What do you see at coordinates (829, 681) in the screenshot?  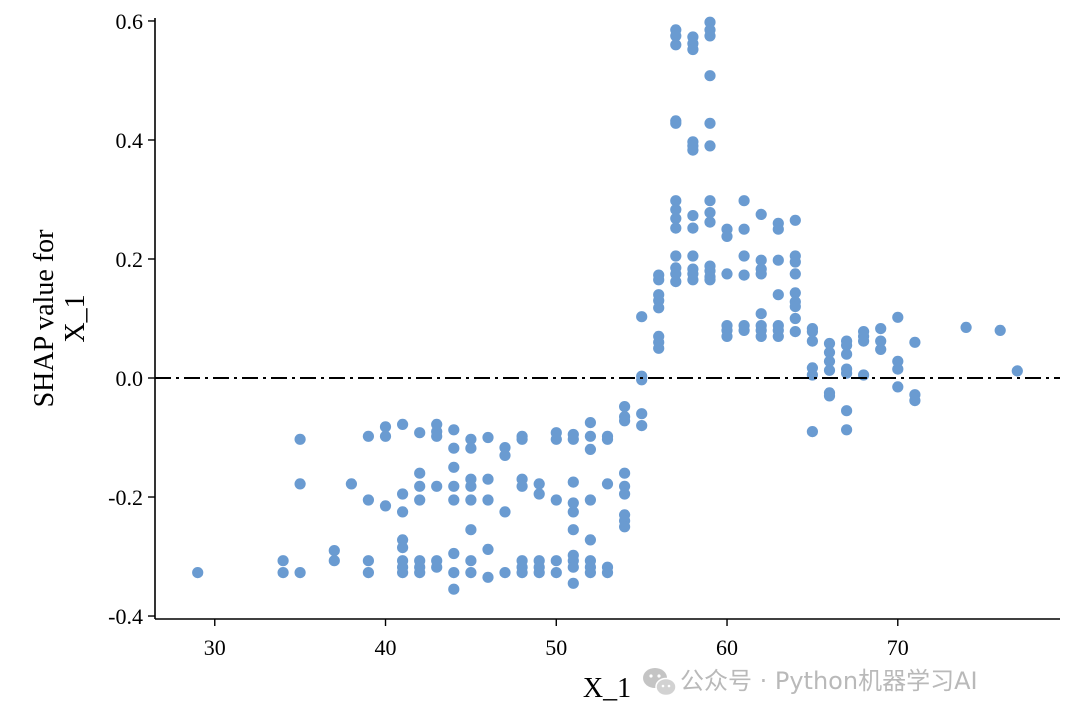 I see `watermark-text: 公众号 · Python机器学习AI` at bounding box center [829, 681].